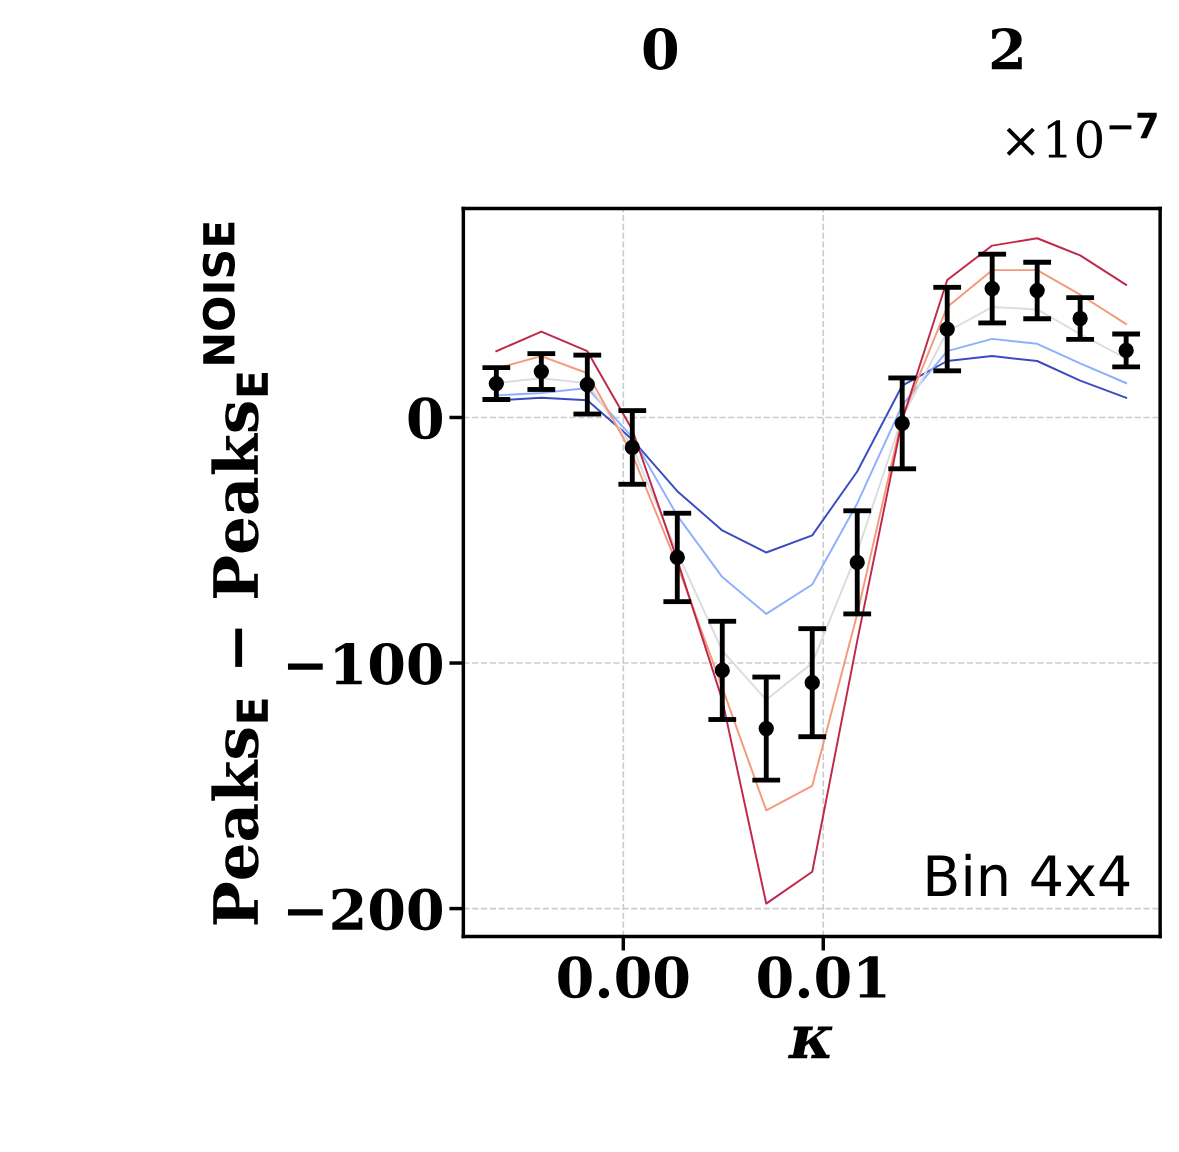  I want to click on y-tick-label: −100, so click(364, 663).